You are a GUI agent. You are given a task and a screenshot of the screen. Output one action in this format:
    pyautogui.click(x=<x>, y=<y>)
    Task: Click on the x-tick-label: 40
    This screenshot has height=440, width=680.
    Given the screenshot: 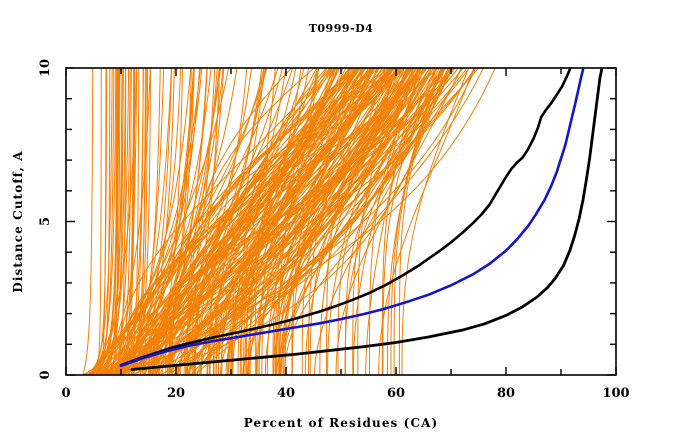 What is the action you would take?
    pyautogui.click(x=286, y=393)
    